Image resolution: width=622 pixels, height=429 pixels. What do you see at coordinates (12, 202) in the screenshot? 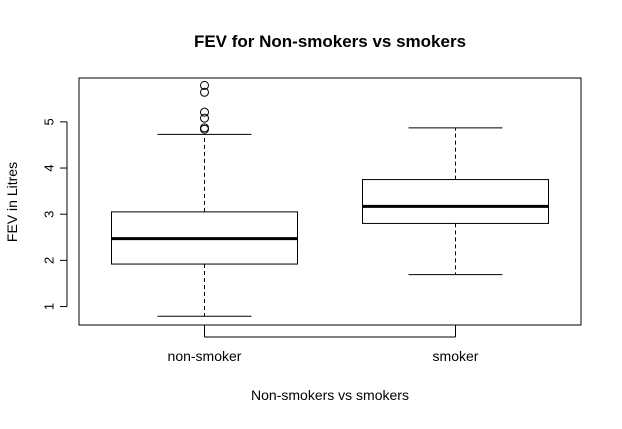
I see `y-axis-label: FEV in Litres` at bounding box center [12, 202].